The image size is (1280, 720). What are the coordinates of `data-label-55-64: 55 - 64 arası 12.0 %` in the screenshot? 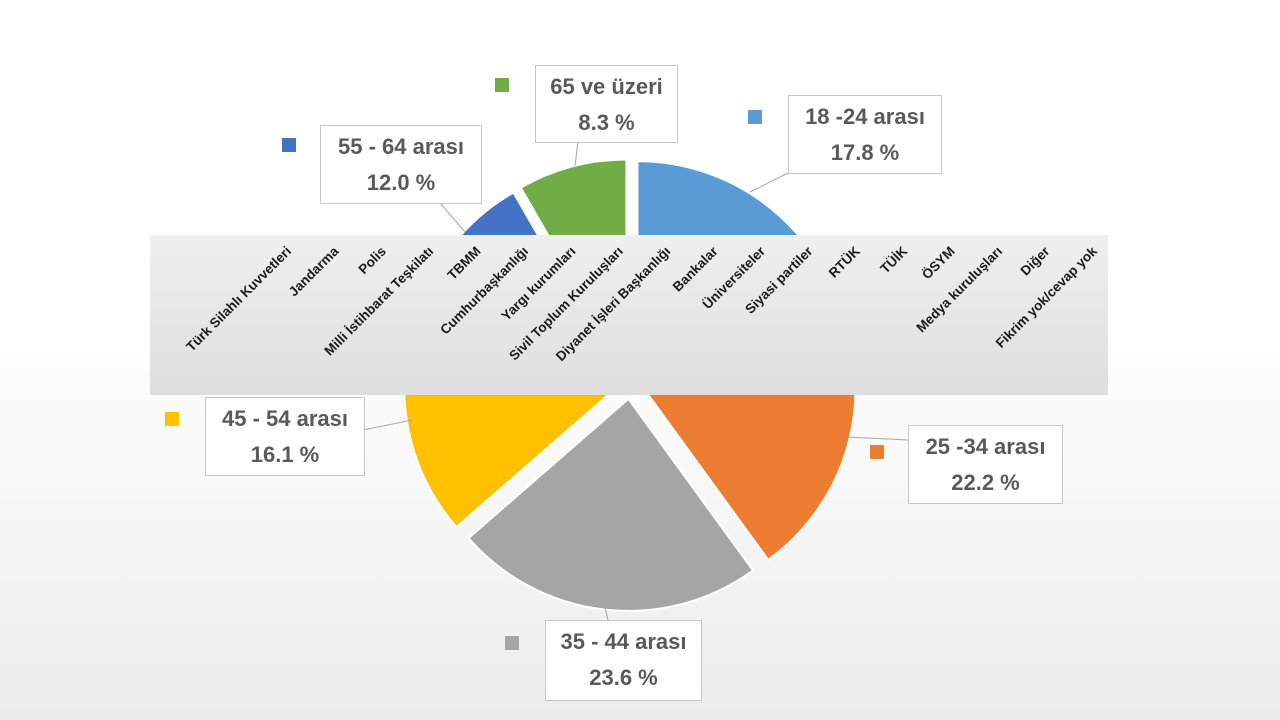 It's located at (401, 164).